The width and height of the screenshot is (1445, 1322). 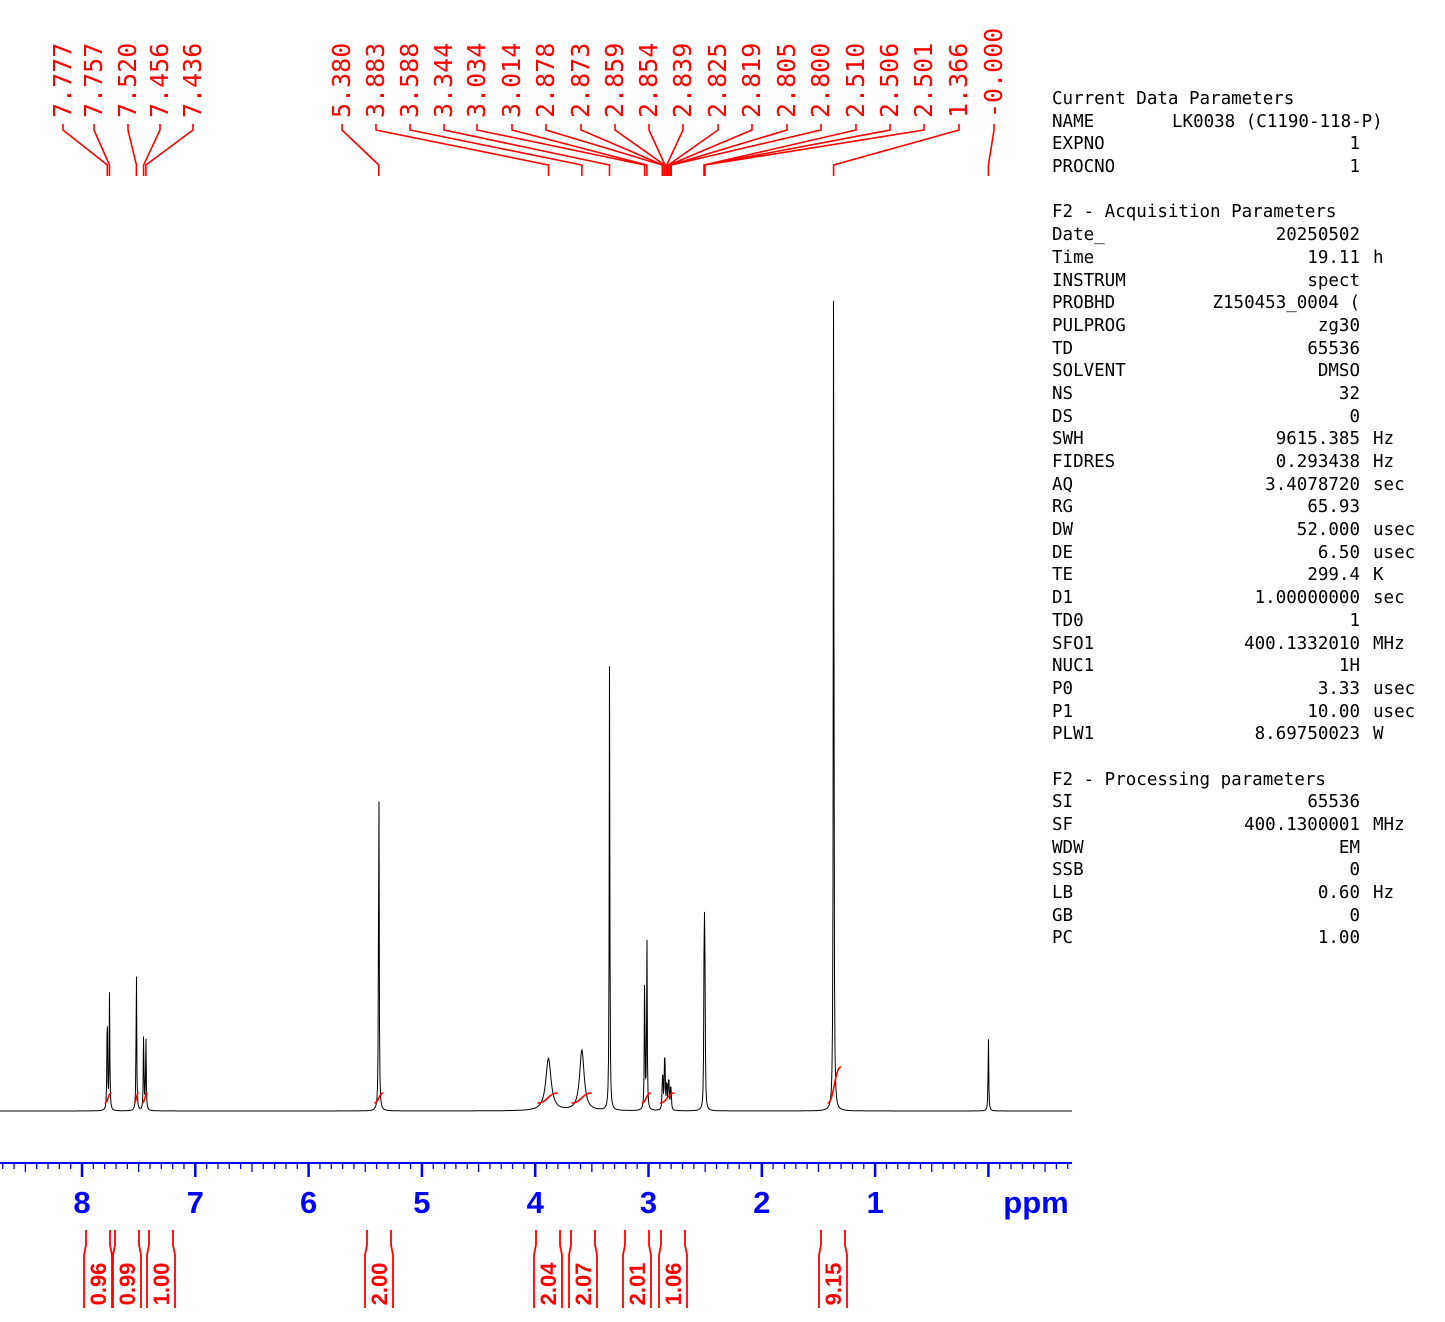 I want to click on integral-label: 2.01, so click(x=637, y=1269).